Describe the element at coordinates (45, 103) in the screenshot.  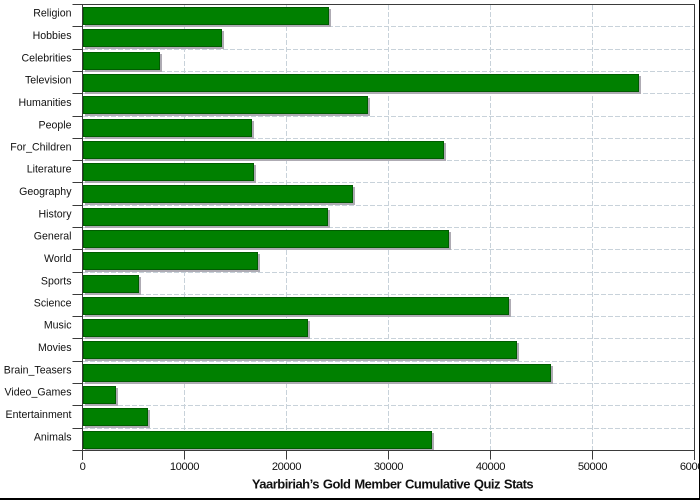
I see `svg-text: Humanities` at that location.